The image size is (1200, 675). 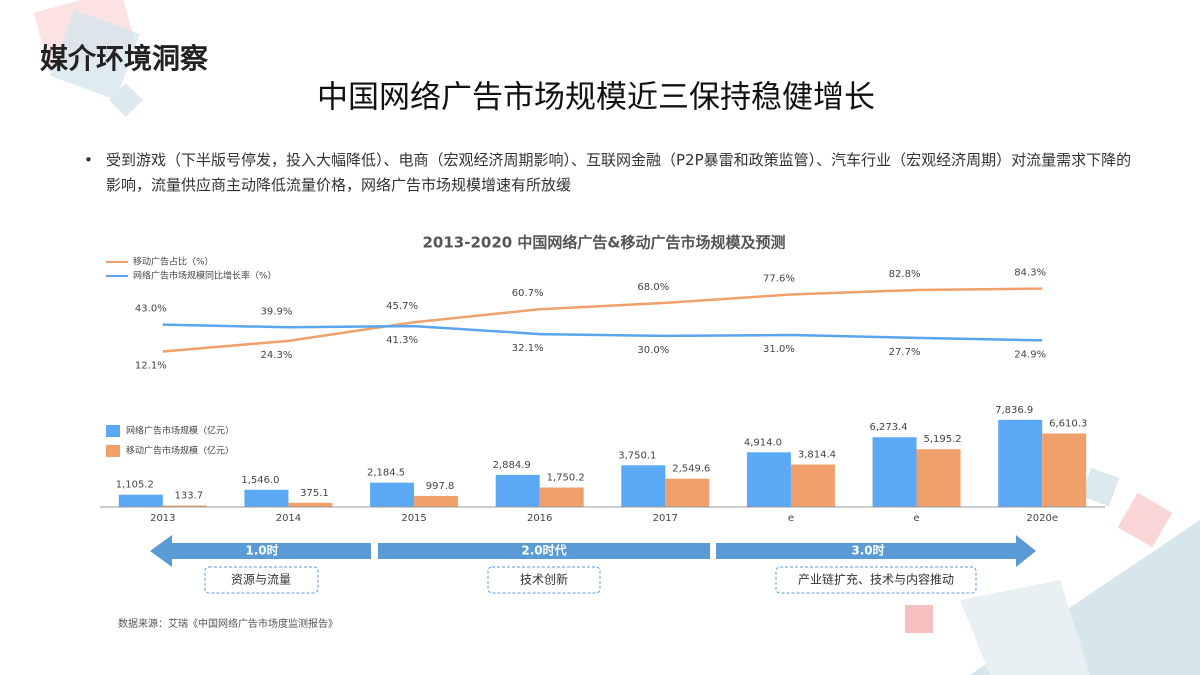 I want to click on era-box-text: 技术创新, so click(x=544, y=579).